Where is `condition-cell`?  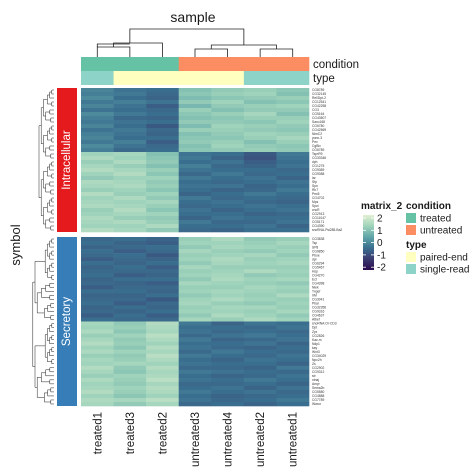
condition-cell is located at coordinates (260, 64).